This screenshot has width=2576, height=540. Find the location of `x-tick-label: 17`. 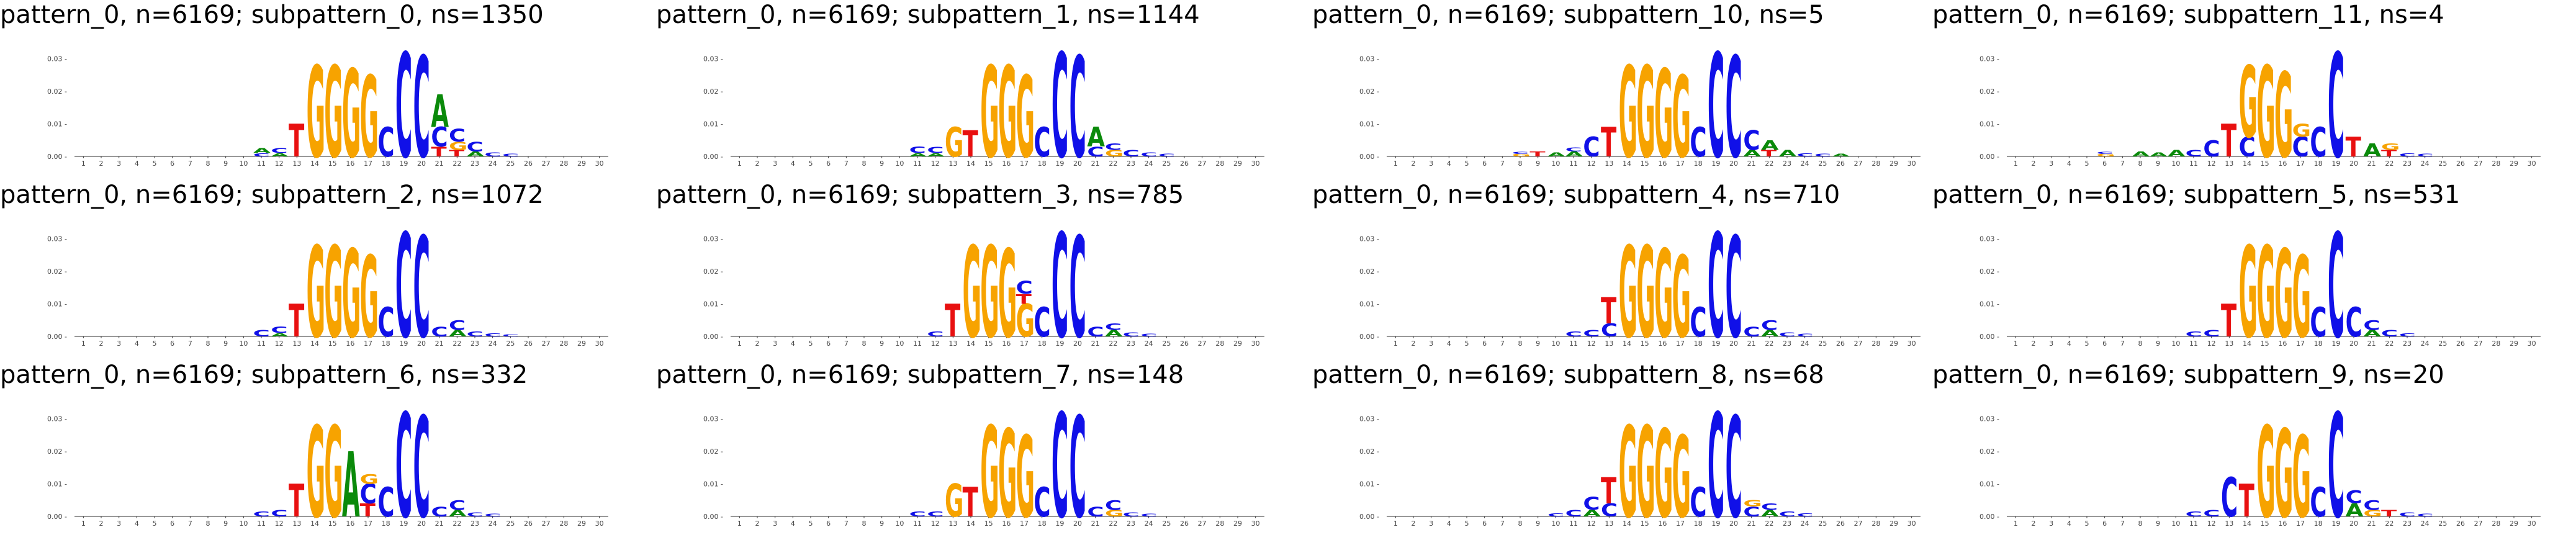

x-tick-label: 17 is located at coordinates (2300, 524).